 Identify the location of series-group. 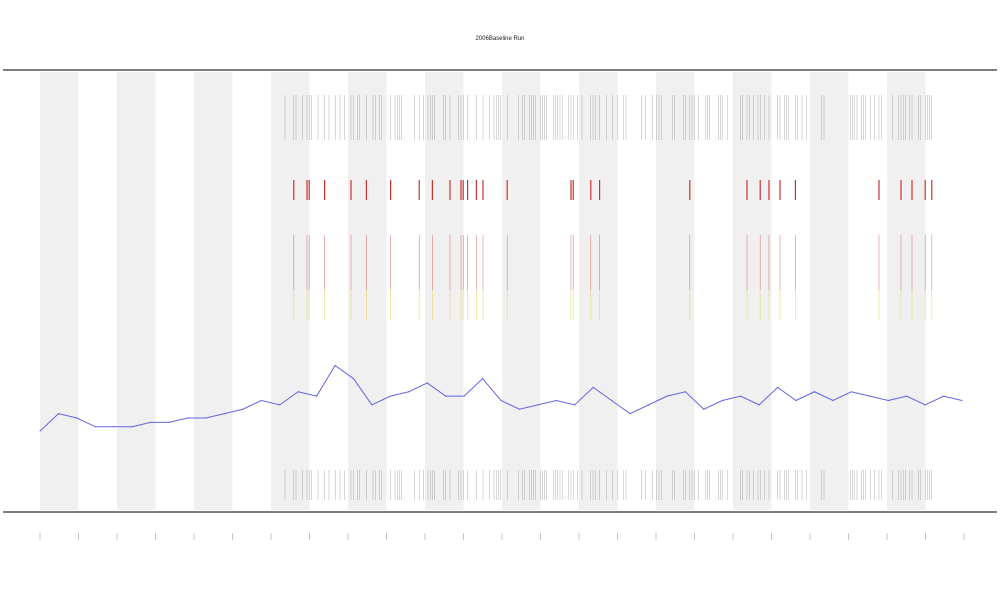
(501, 398).